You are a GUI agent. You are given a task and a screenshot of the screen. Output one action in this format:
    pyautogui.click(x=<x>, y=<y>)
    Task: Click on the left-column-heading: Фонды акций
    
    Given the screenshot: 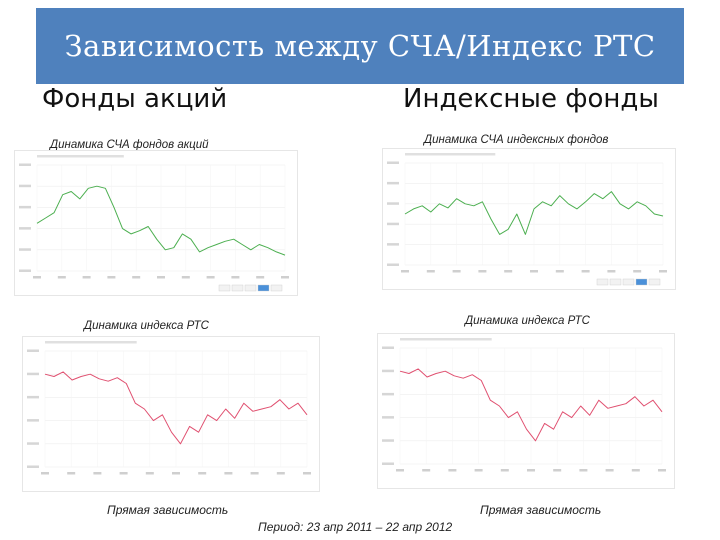 What is the action you would take?
    pyautogui.click(x=135, y=99)
    